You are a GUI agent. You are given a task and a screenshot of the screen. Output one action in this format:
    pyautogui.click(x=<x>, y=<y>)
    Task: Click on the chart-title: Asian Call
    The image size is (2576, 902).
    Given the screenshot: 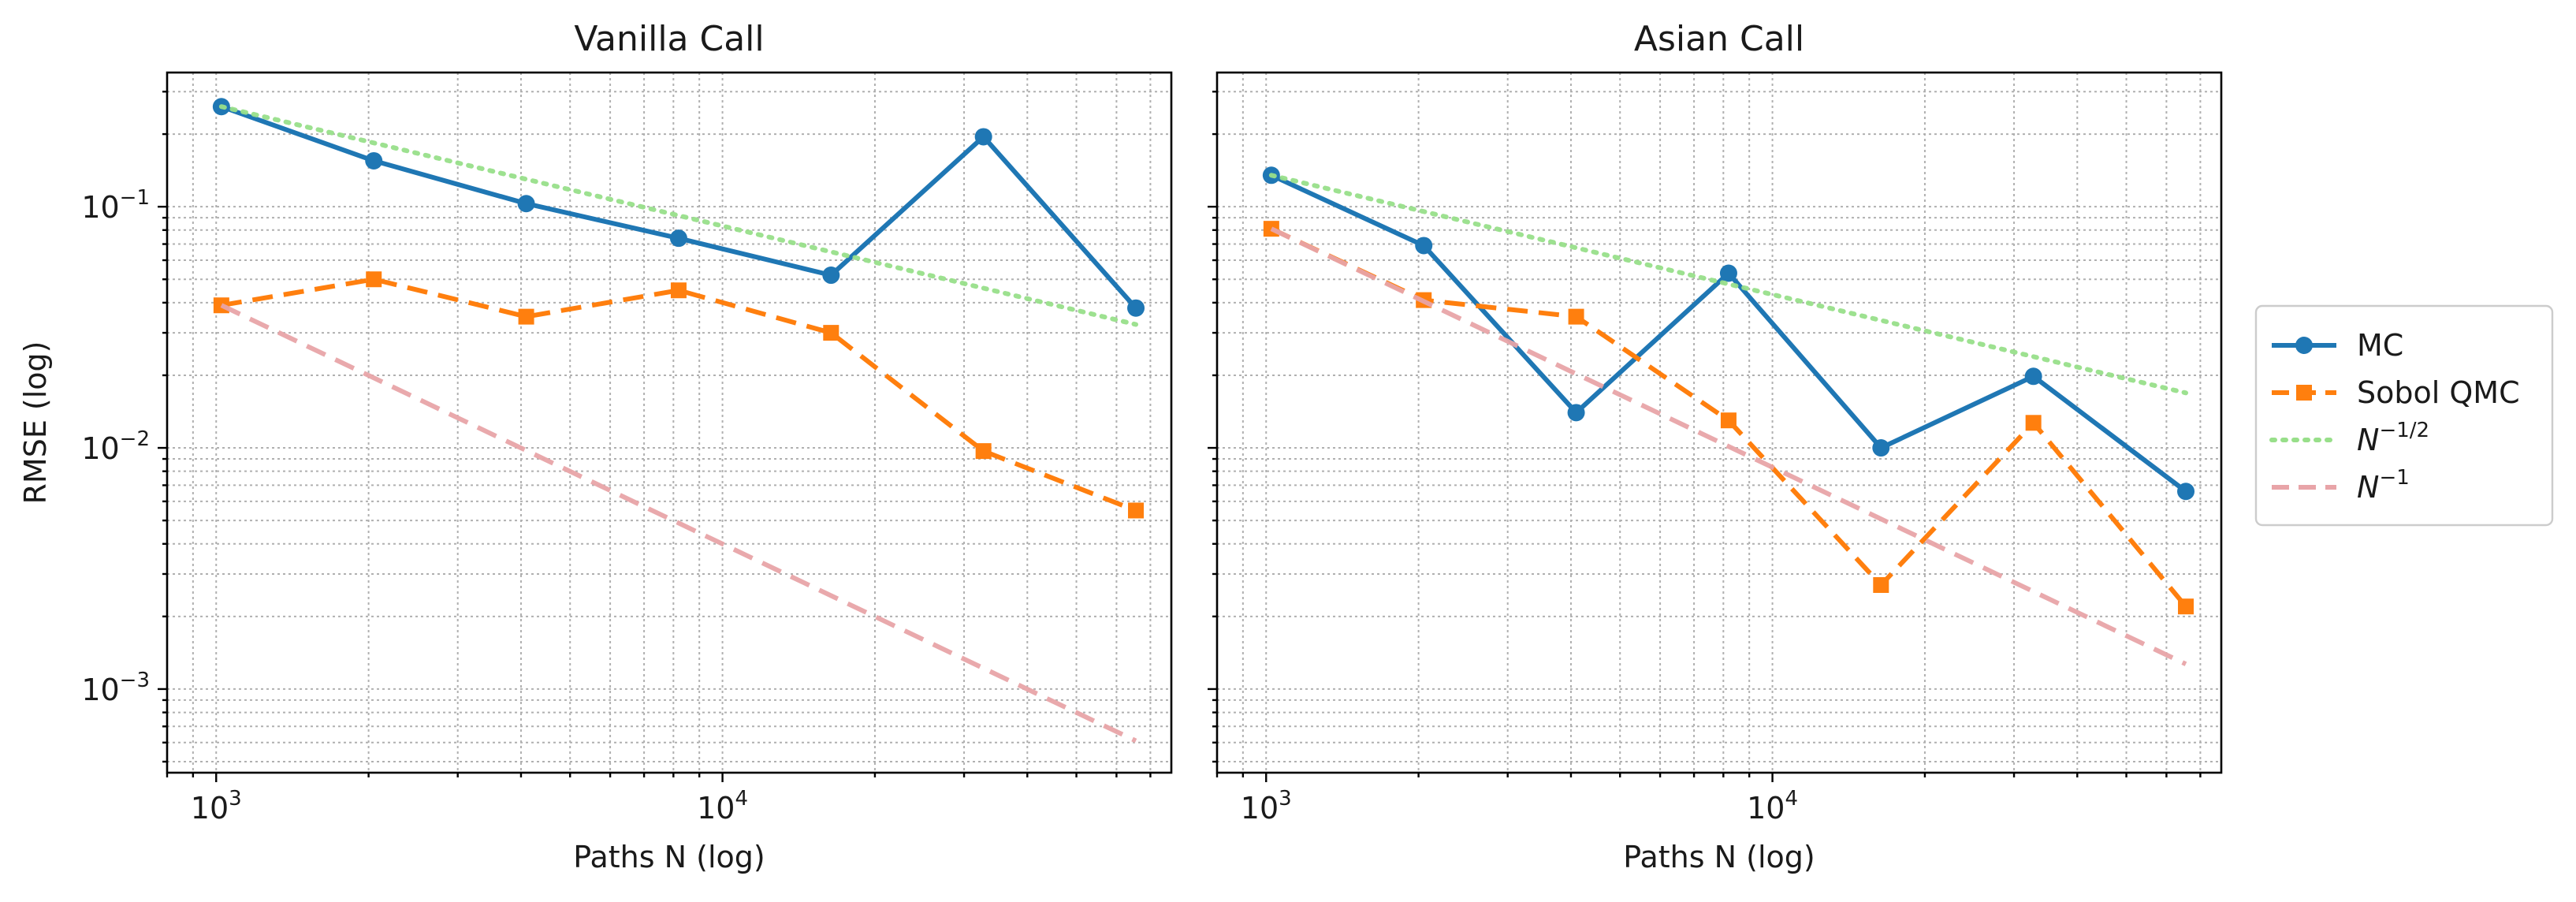 What is the action you would take?
    pyautogui.click(x=1719, y=39)
    